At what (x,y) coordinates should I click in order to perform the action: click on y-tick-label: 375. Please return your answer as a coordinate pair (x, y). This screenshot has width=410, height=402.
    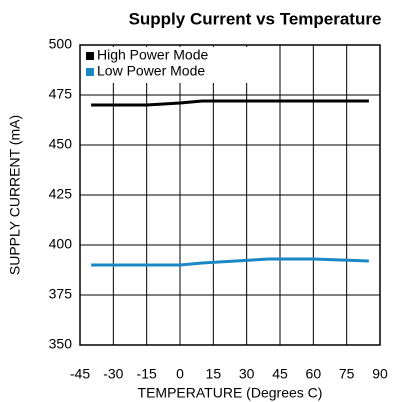
    Looking at the image, I should click on (61, 294).